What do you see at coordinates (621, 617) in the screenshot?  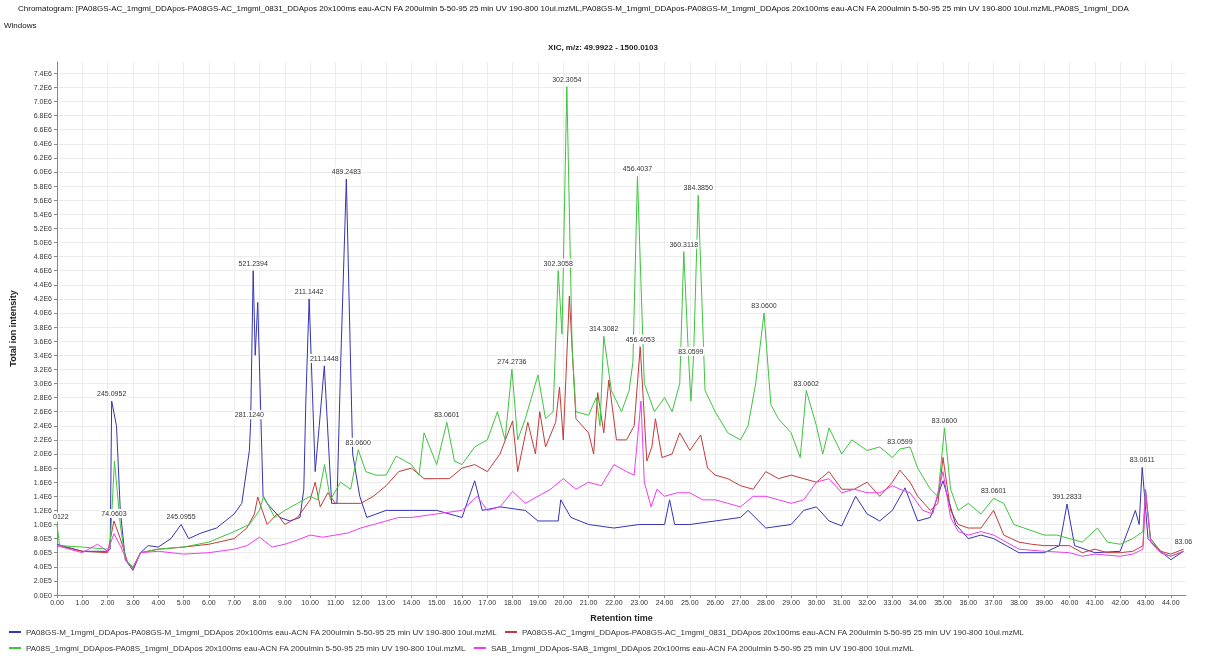 I see `x-axis-title: Retention time` at bounding box center [621, 617].